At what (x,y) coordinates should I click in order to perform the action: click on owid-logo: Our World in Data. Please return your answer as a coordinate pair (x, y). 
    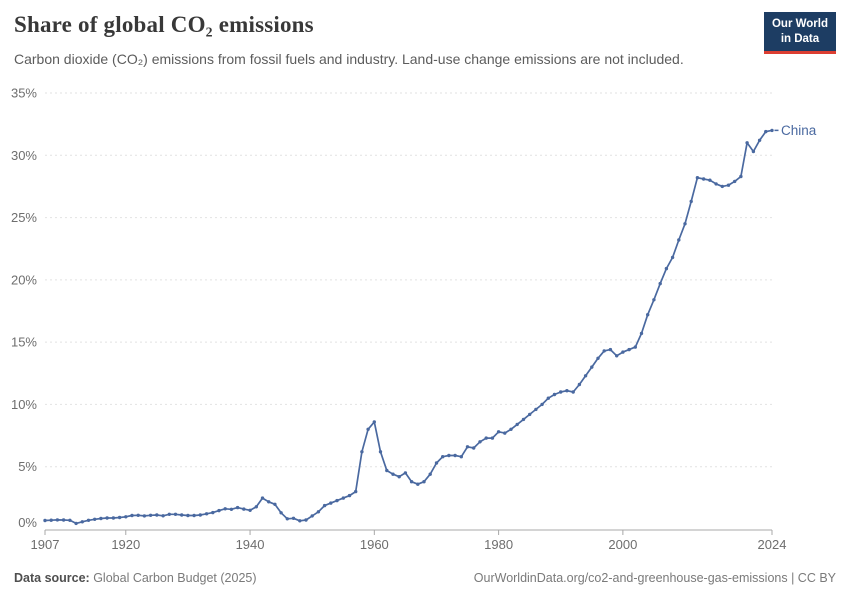
    Looking at the image, I should click on (799, 33).